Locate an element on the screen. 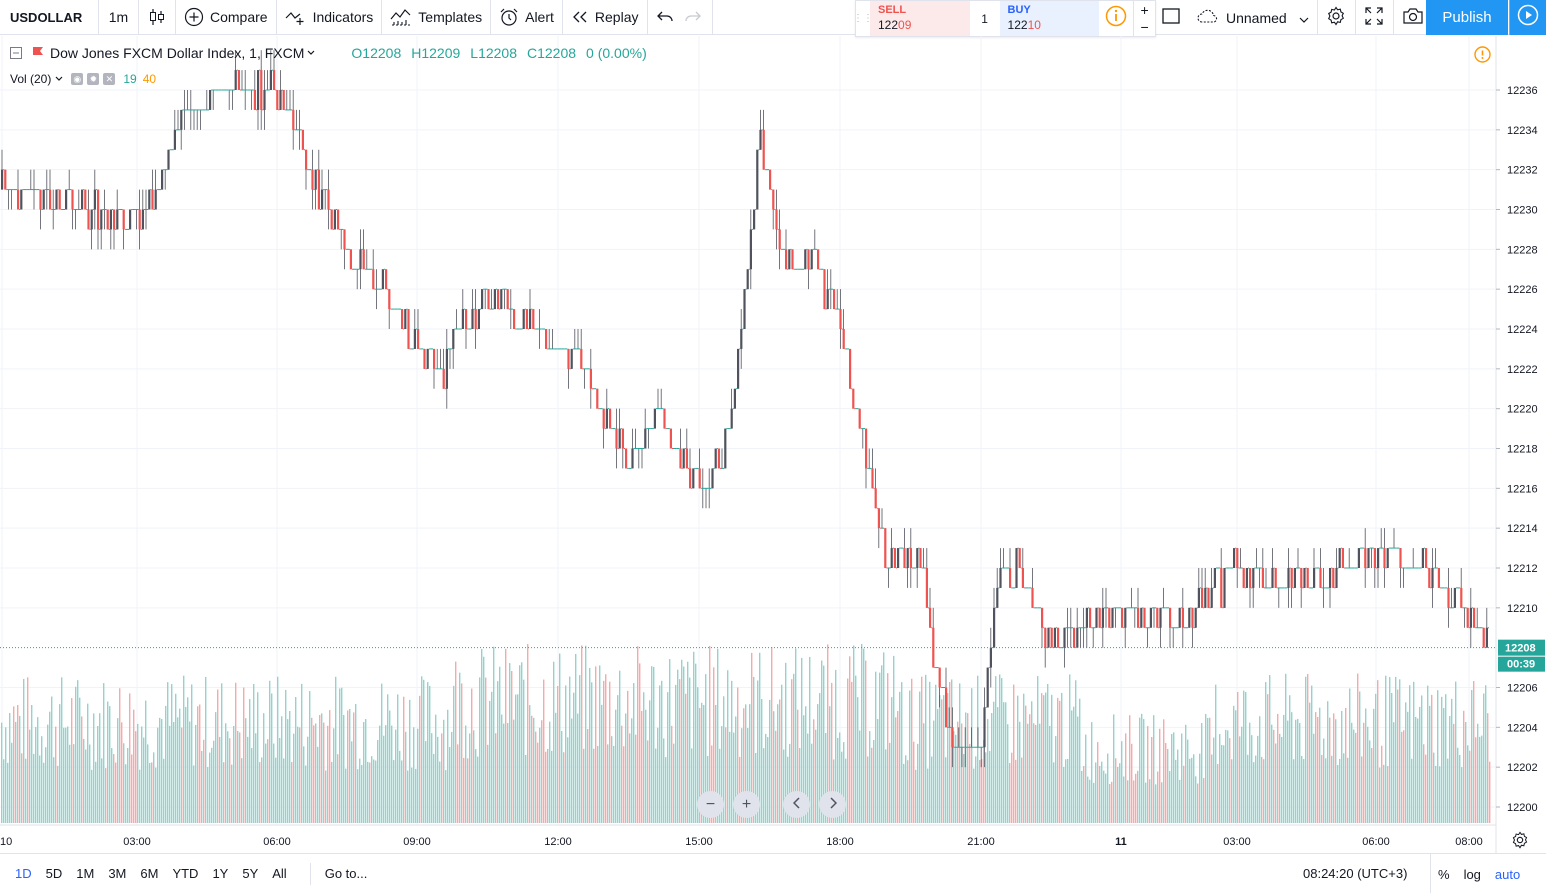 This screenshot has height=893, width=1546. snapshot-button is located at coordinates (1413, 17).